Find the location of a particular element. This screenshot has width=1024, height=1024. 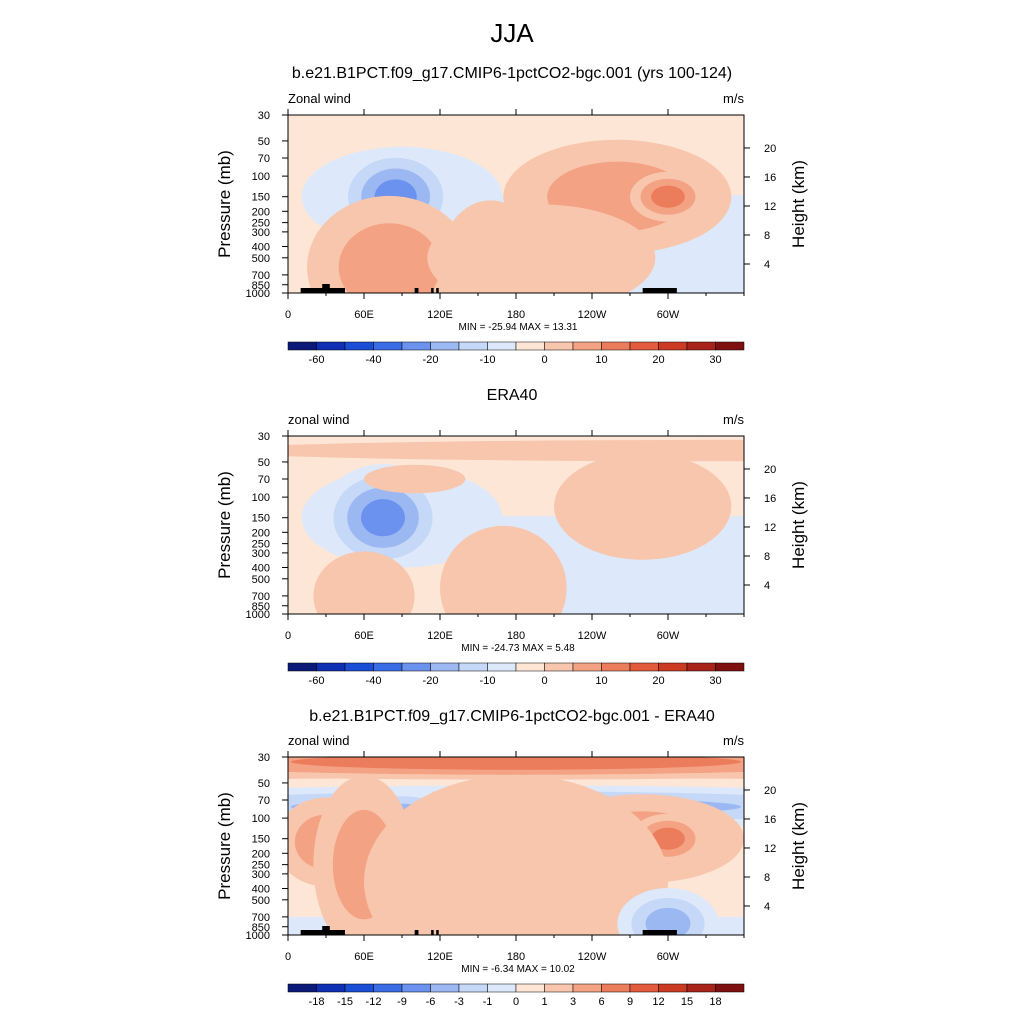

colorbar-label: 20 is located at coordinates (658, 681).